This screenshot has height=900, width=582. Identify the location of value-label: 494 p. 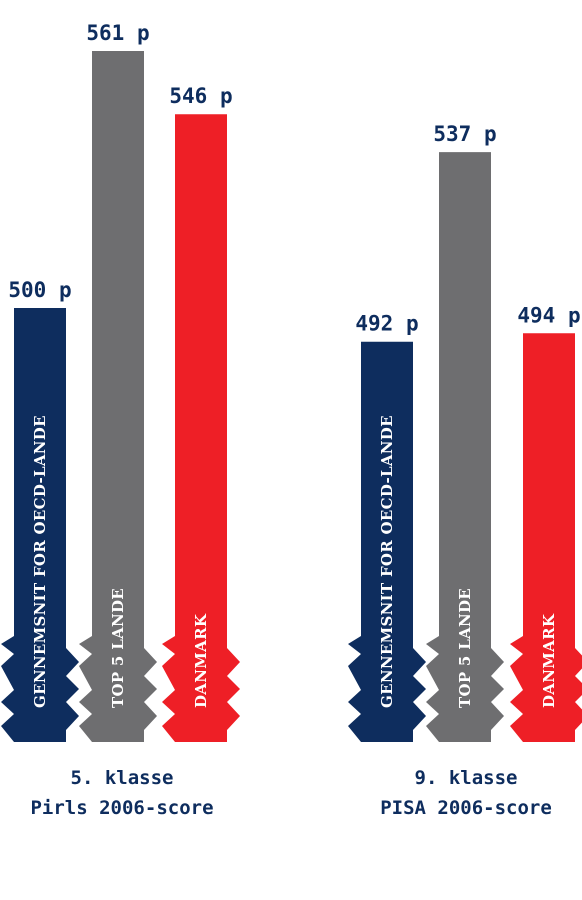
(548, 315).